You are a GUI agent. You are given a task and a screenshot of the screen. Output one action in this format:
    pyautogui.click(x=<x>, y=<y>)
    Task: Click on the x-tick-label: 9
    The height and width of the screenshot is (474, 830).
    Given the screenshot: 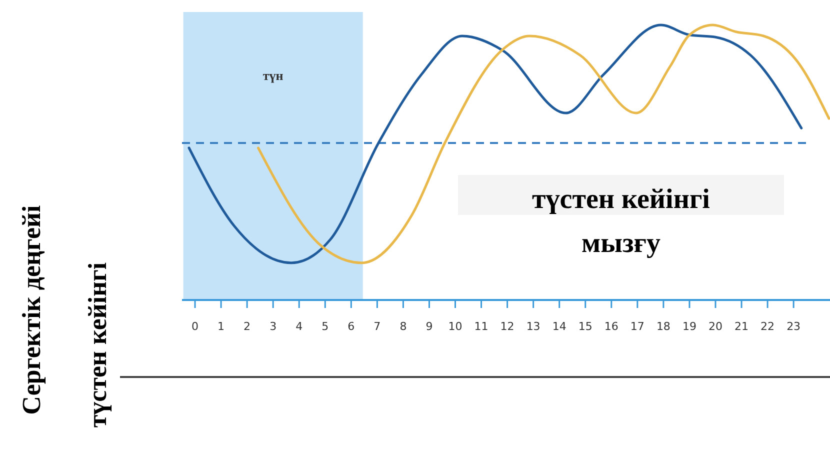 What is the action you would take?
    pyautogui.click(x=429, y=326)
    